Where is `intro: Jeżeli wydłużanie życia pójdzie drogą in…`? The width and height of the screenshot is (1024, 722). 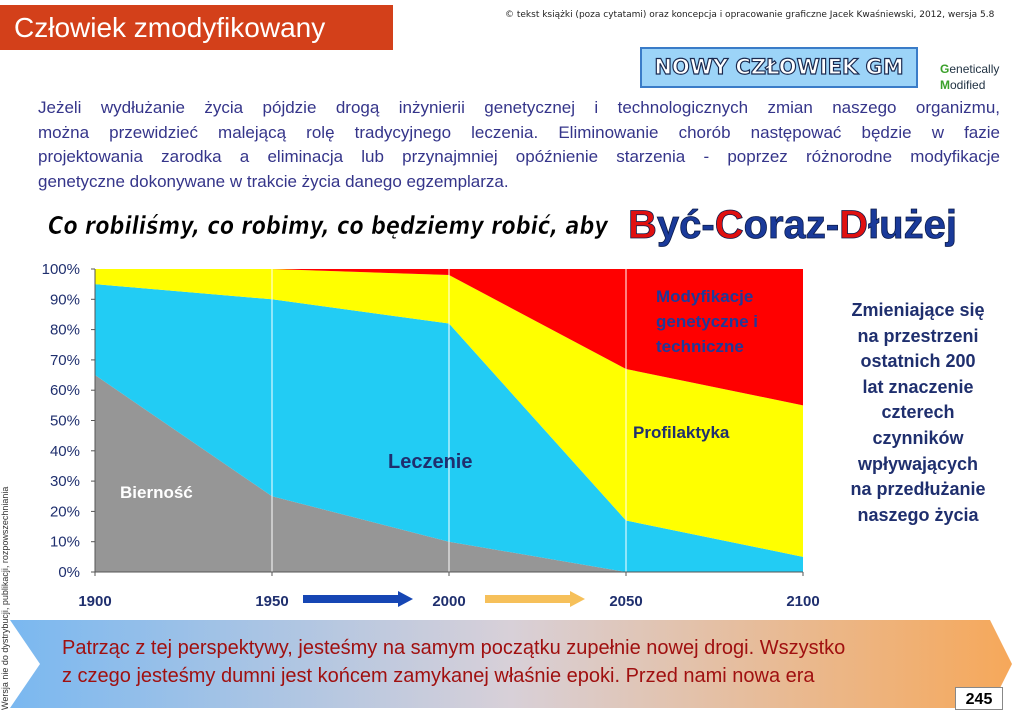
intro: Jeżeli wydłużanie życia pójdzie drogą in… is located at coordinates (519, 145).